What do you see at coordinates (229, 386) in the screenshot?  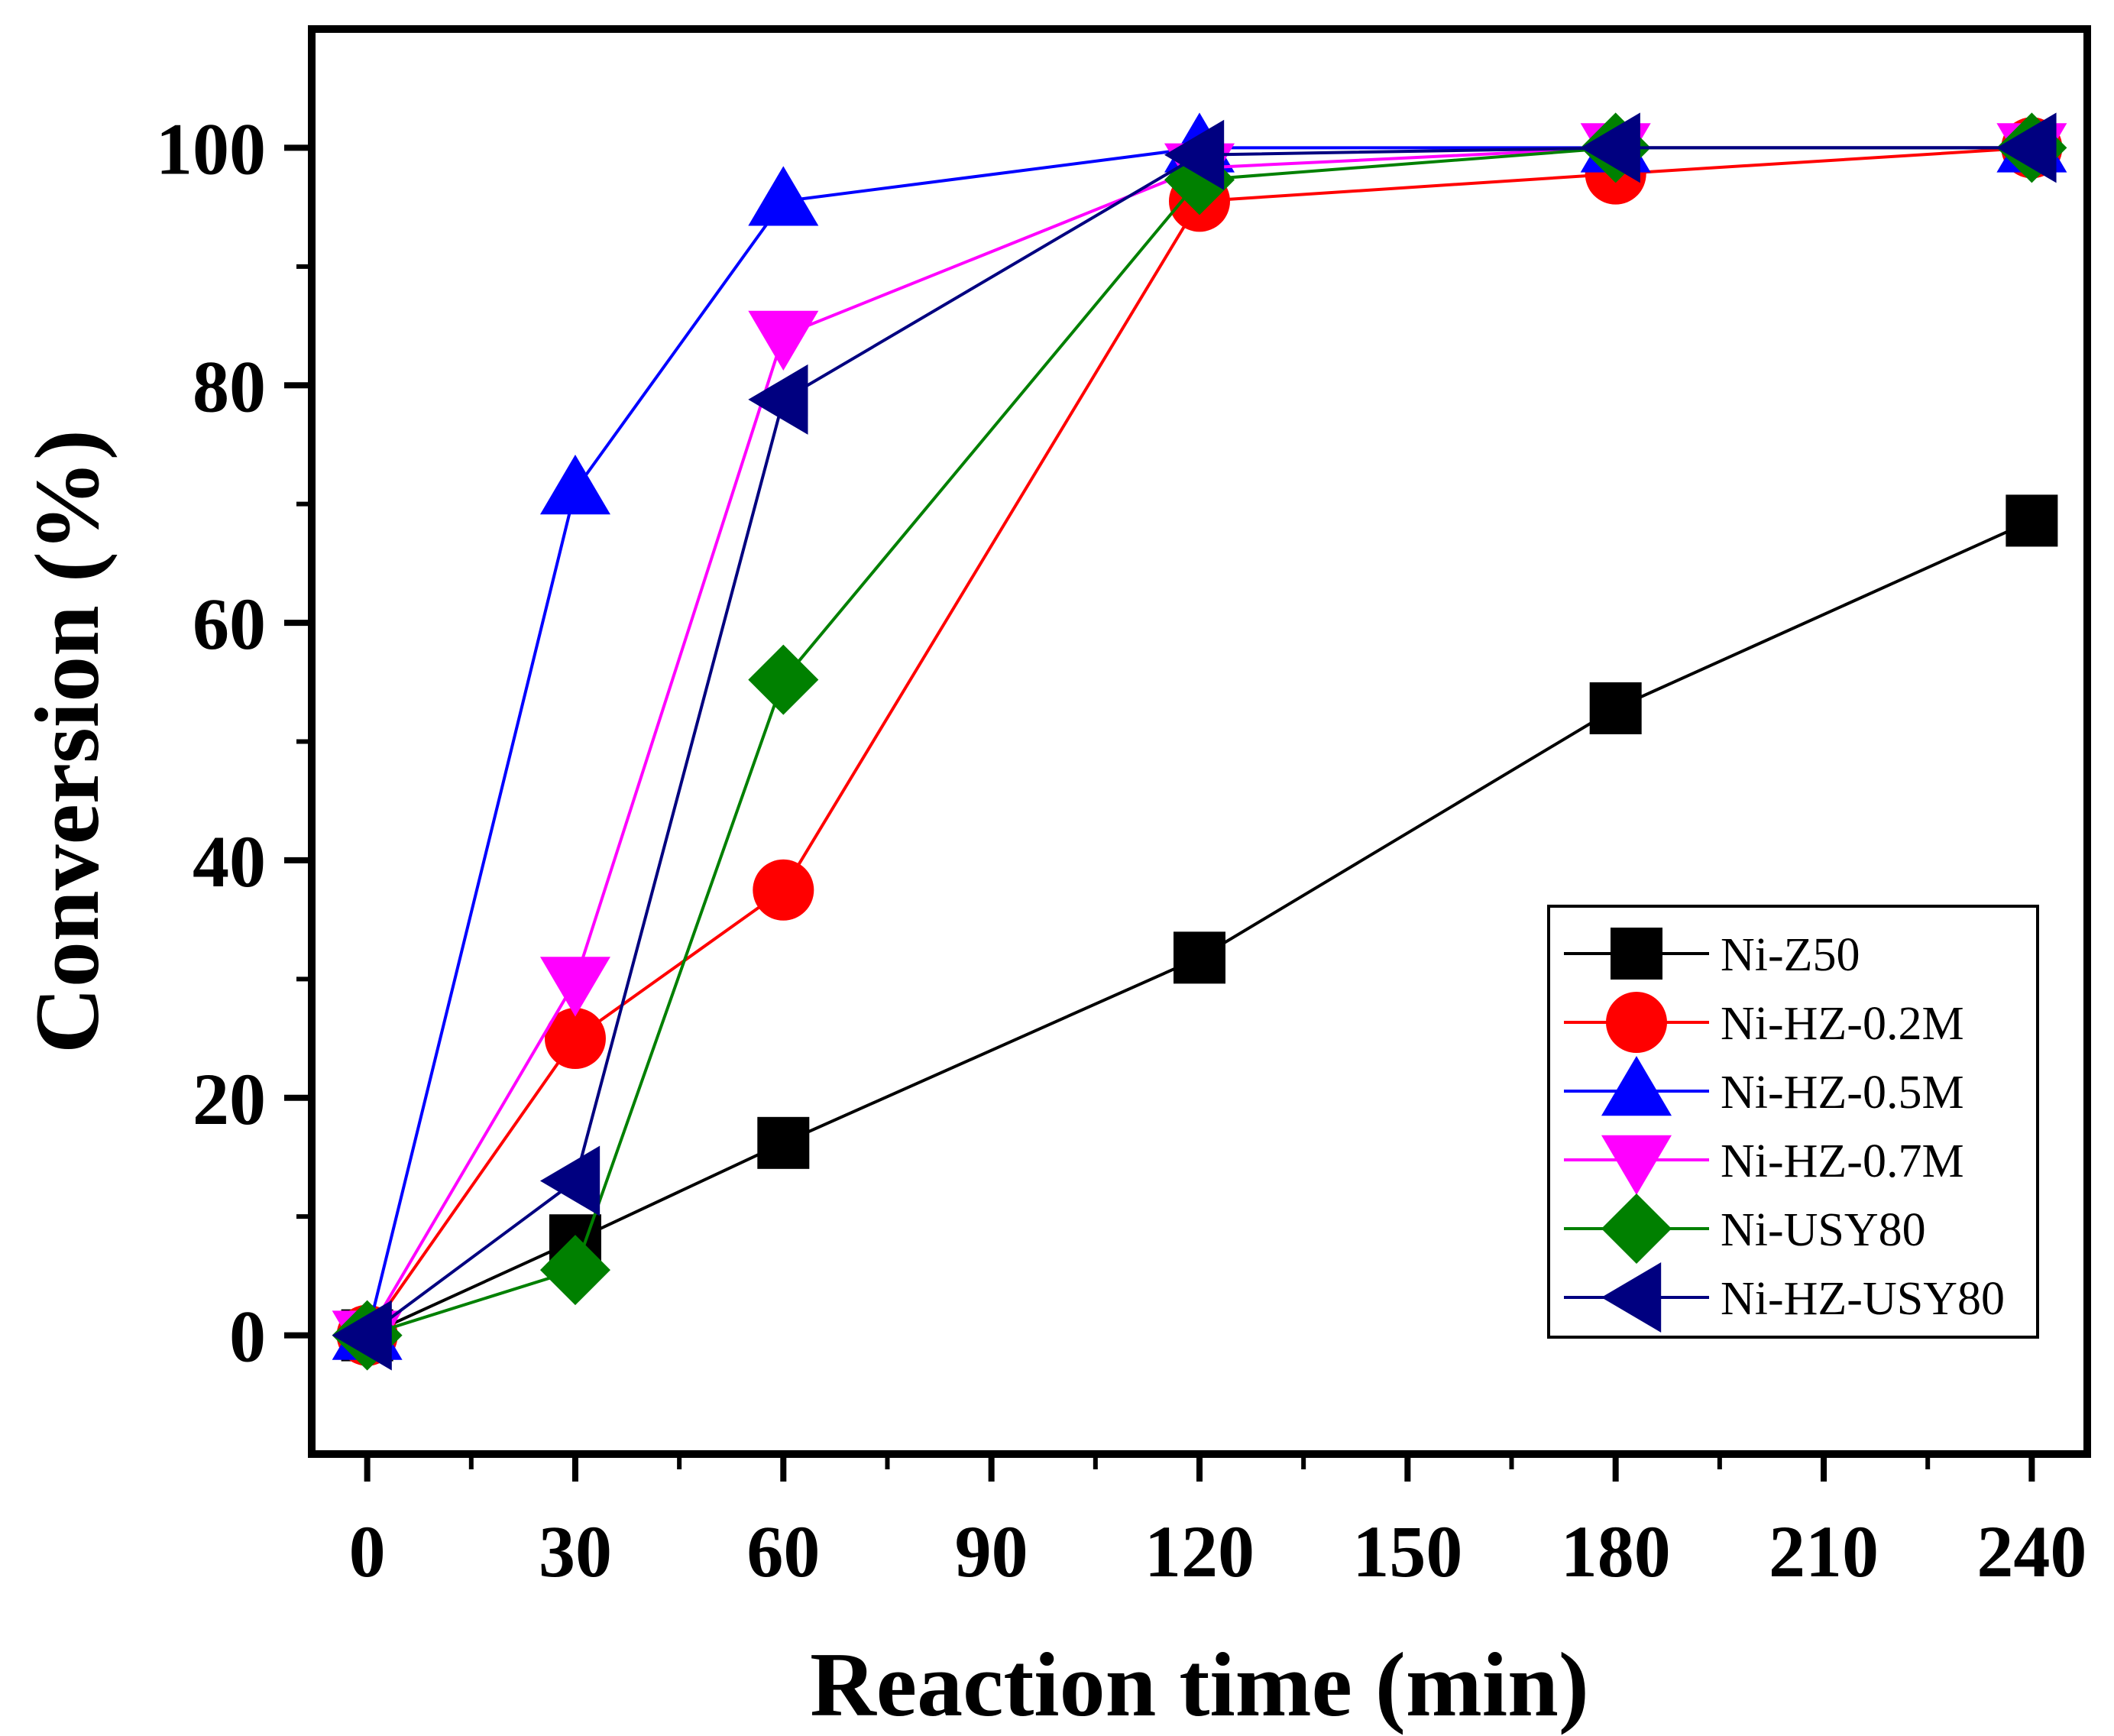 I see `y-tick-label: 80` at bounding box center [229, 386].